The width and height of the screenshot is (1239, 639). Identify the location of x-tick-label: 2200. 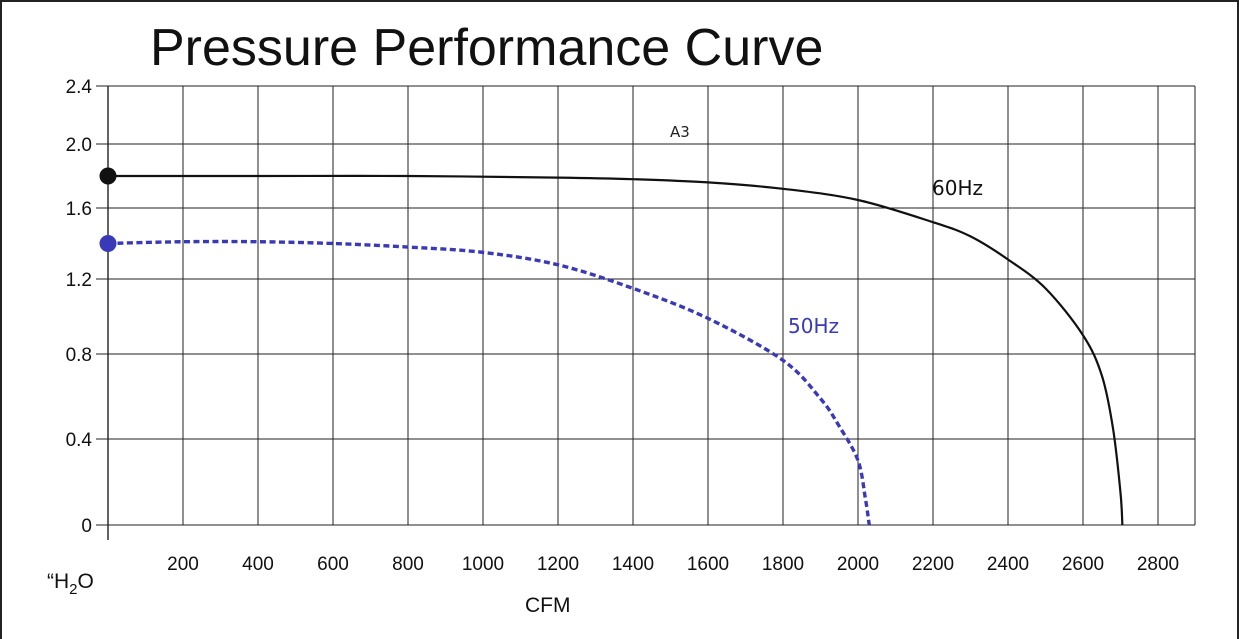
(933, 564).